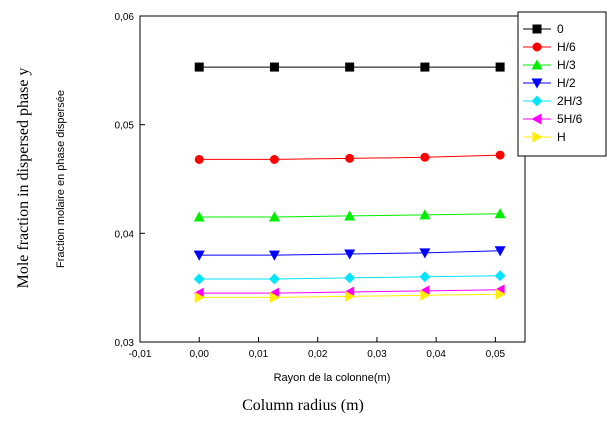 Image resolution: width=608 pixels, height=421 pixels. What do you see at coordinates (332, 378) in the screenshot?
I see `x-axis-label: Rayon de la colonne(m)` at bounding box center [332, 378].